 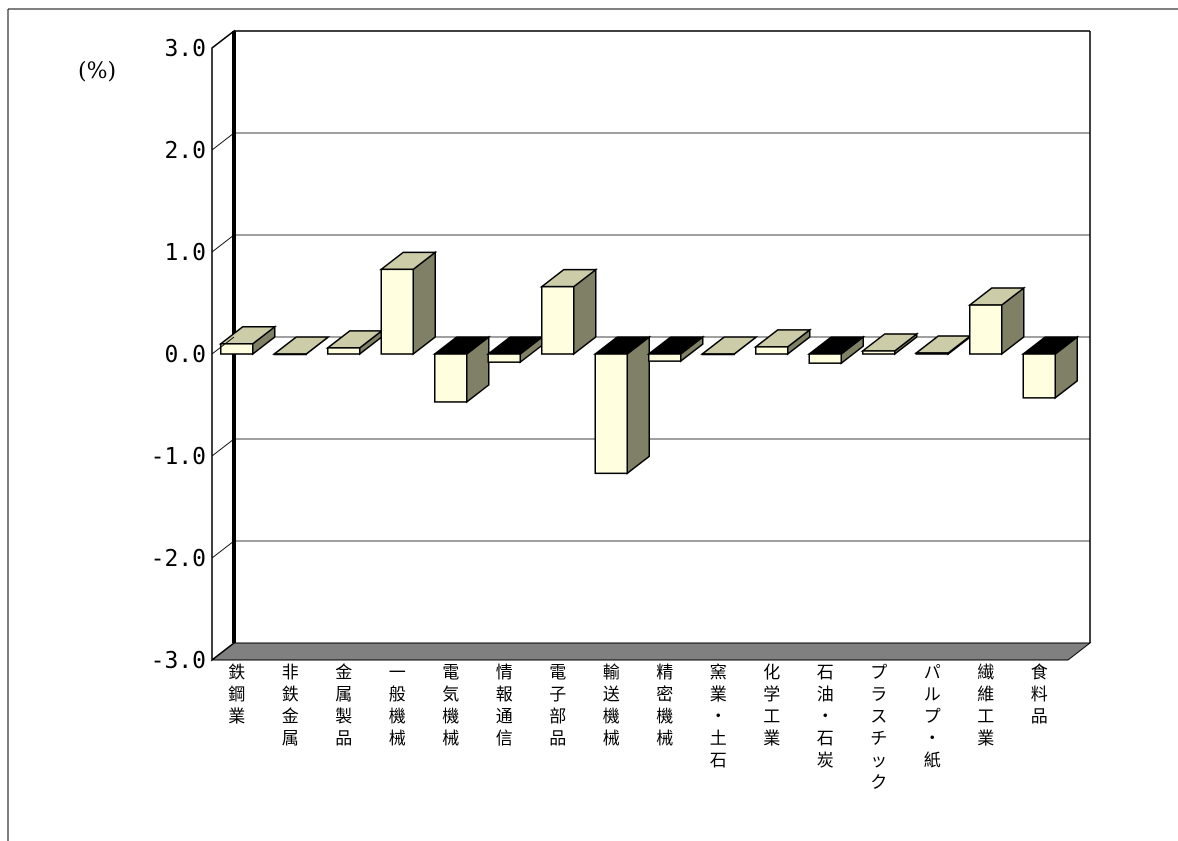 What do you see at coordinates (178, 661) in the screenshot?
I see `y-tick-label: -3.0` at bounding box center [178, 661].